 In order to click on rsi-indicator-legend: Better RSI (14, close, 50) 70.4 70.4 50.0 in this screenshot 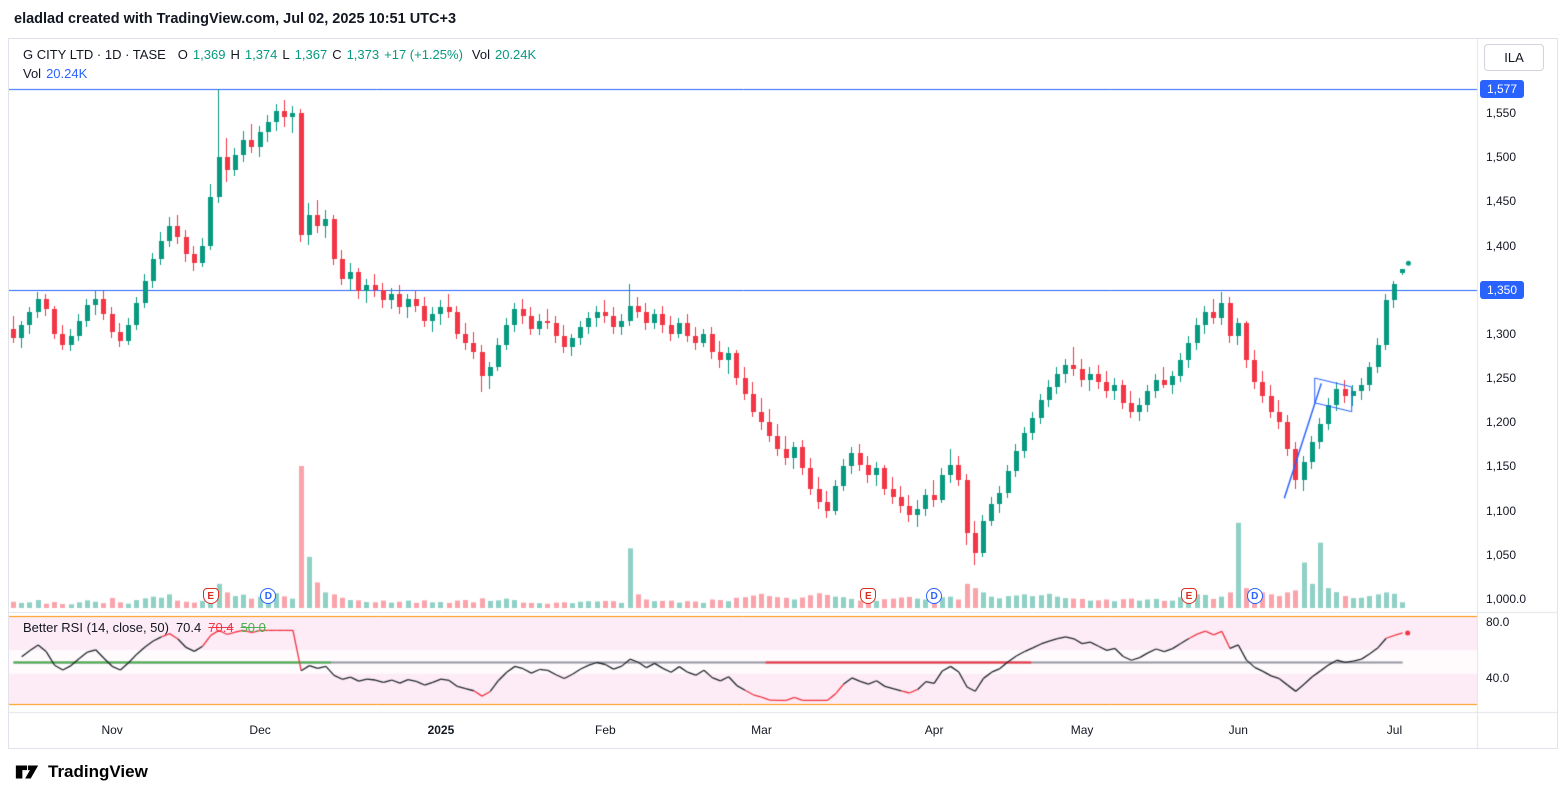, I will do `click(144, 627)`.